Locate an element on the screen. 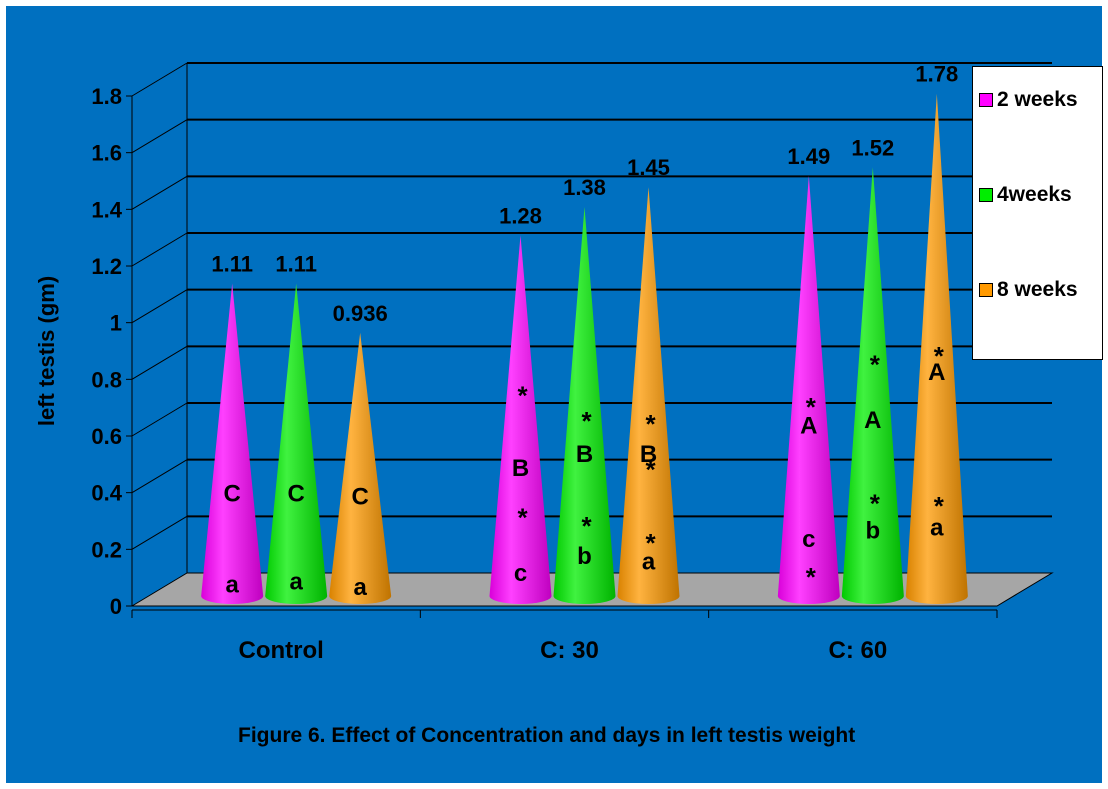  value-label-c-30-4weeks: 1.38 is located at coordinates (584, 187).